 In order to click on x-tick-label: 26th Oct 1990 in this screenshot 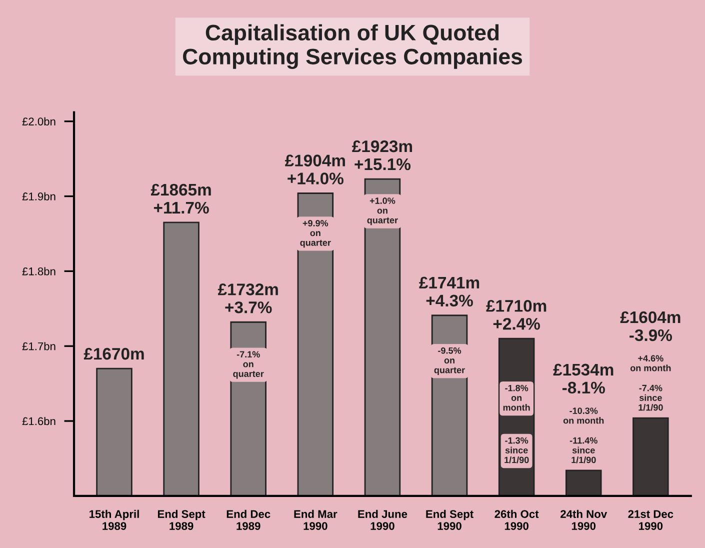, I will do `click(516, 520)`.